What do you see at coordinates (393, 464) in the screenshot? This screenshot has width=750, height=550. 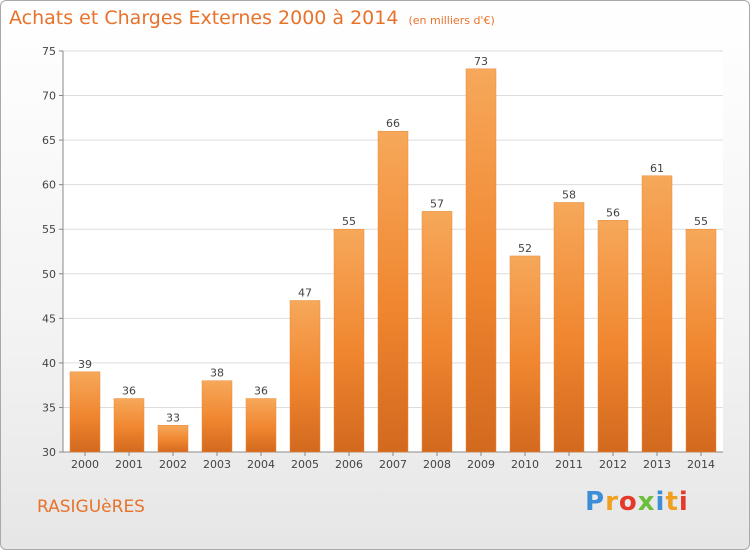 I see `x-tick-label: 2007` at bounding box center [393, 464].